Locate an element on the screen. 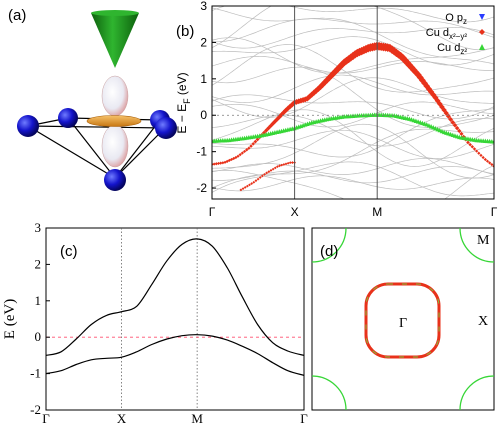  y-tick-label: 0 is located at coordinates (203, 115).